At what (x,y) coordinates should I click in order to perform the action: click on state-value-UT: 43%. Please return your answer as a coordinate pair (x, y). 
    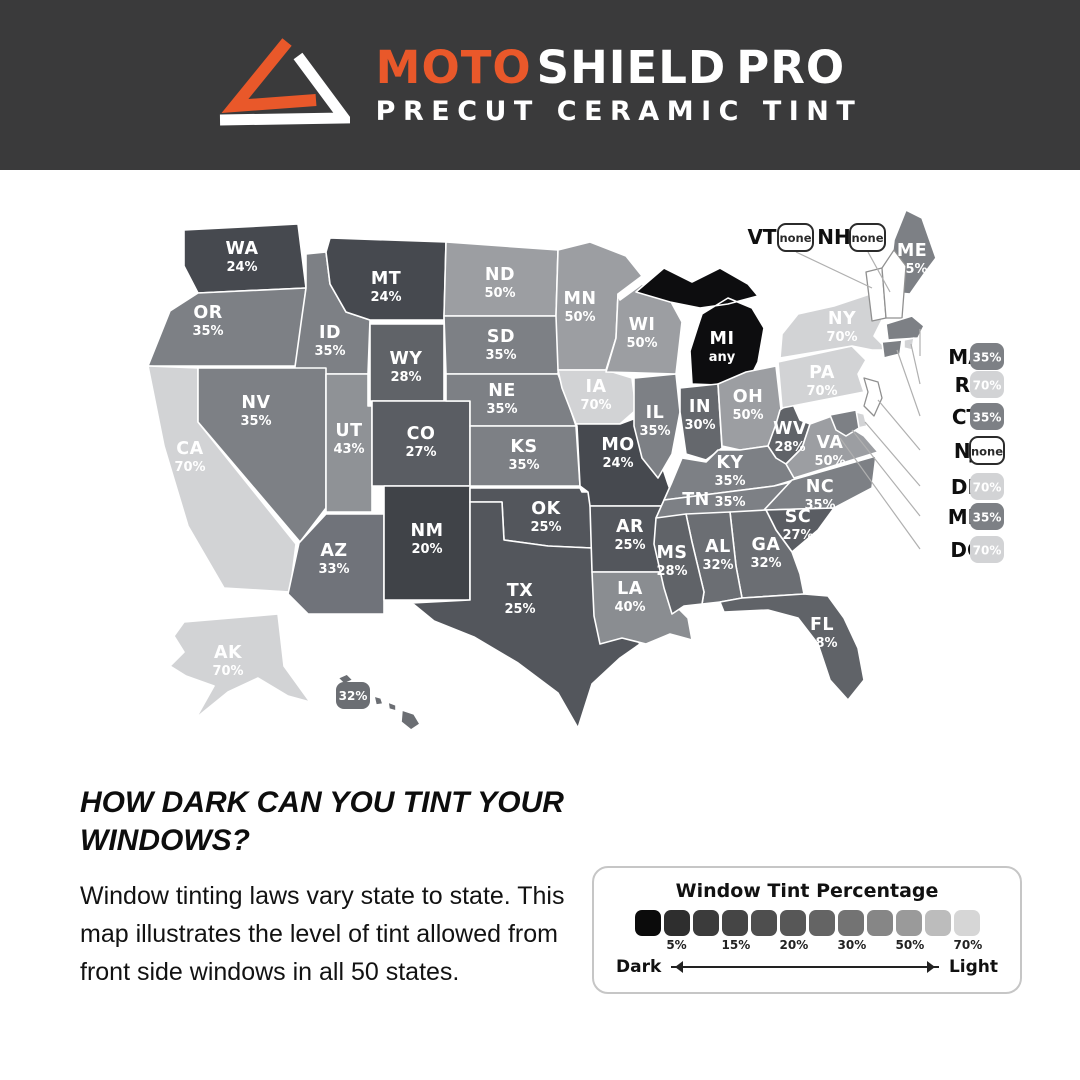
    Looking at the image, I should click on (348, 449).